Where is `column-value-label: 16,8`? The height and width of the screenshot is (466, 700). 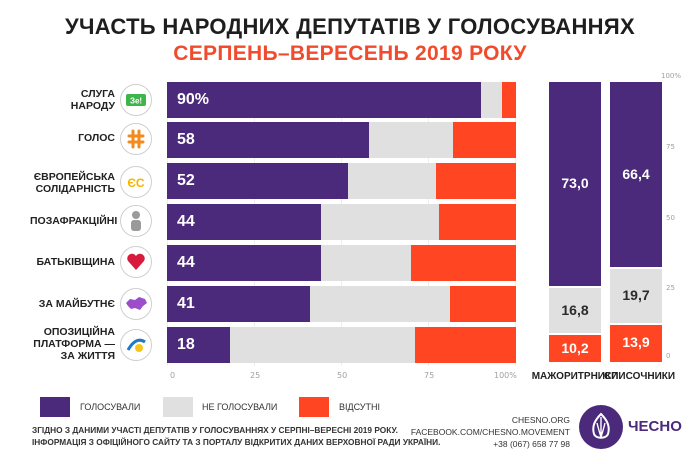 column-value-label: 16,8 is located at coordinates (575, 309).